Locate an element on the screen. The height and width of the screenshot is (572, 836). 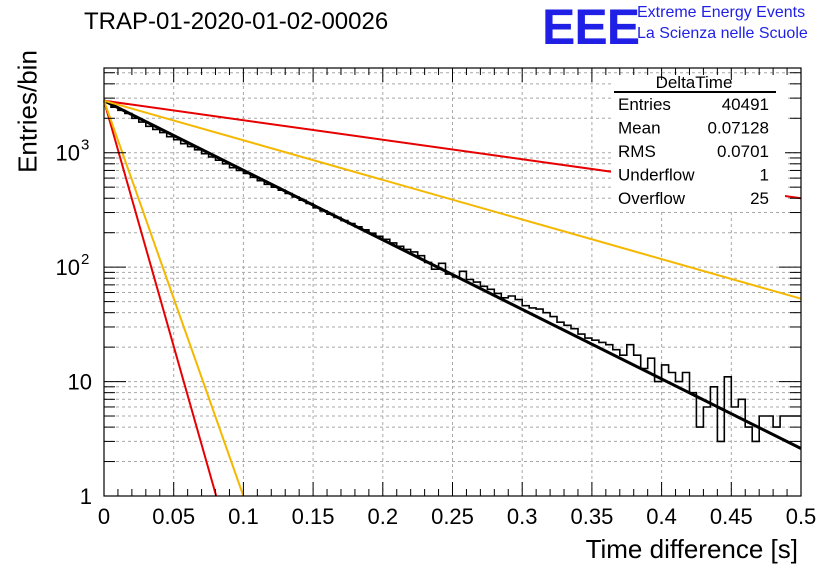
y-tick-exponent: 2 is located at coordinates (85, 259).